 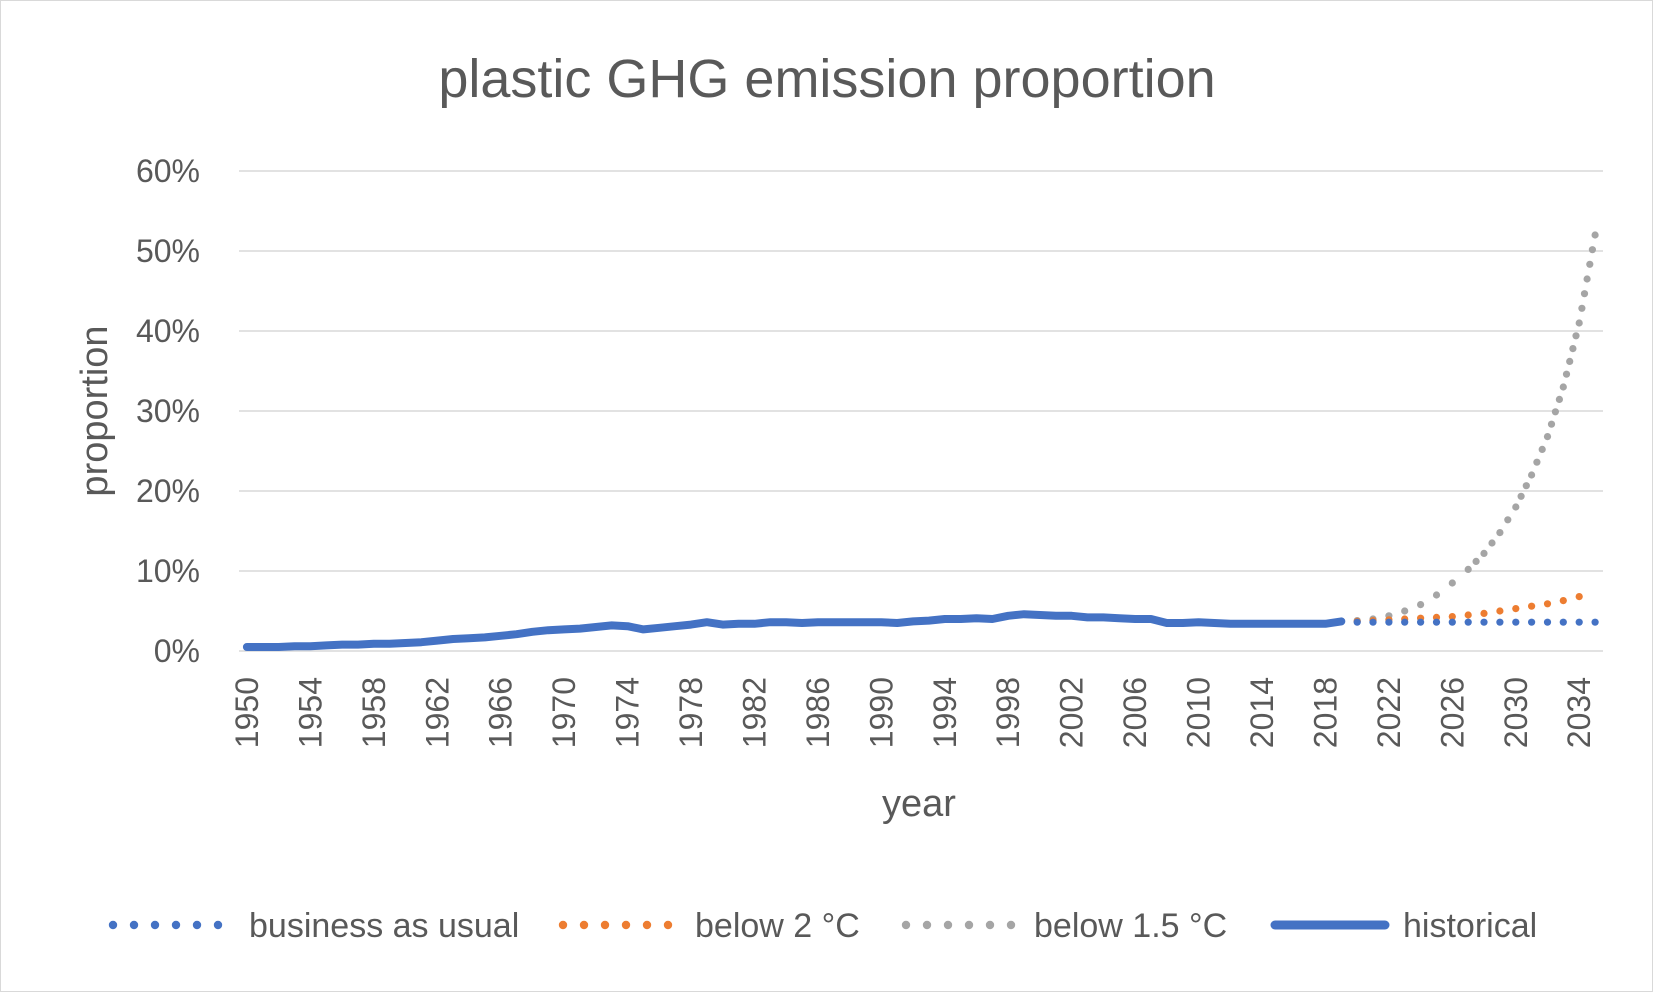 I want to click on legend-label: below 1.5 °C, so click(x=1130, y=926).